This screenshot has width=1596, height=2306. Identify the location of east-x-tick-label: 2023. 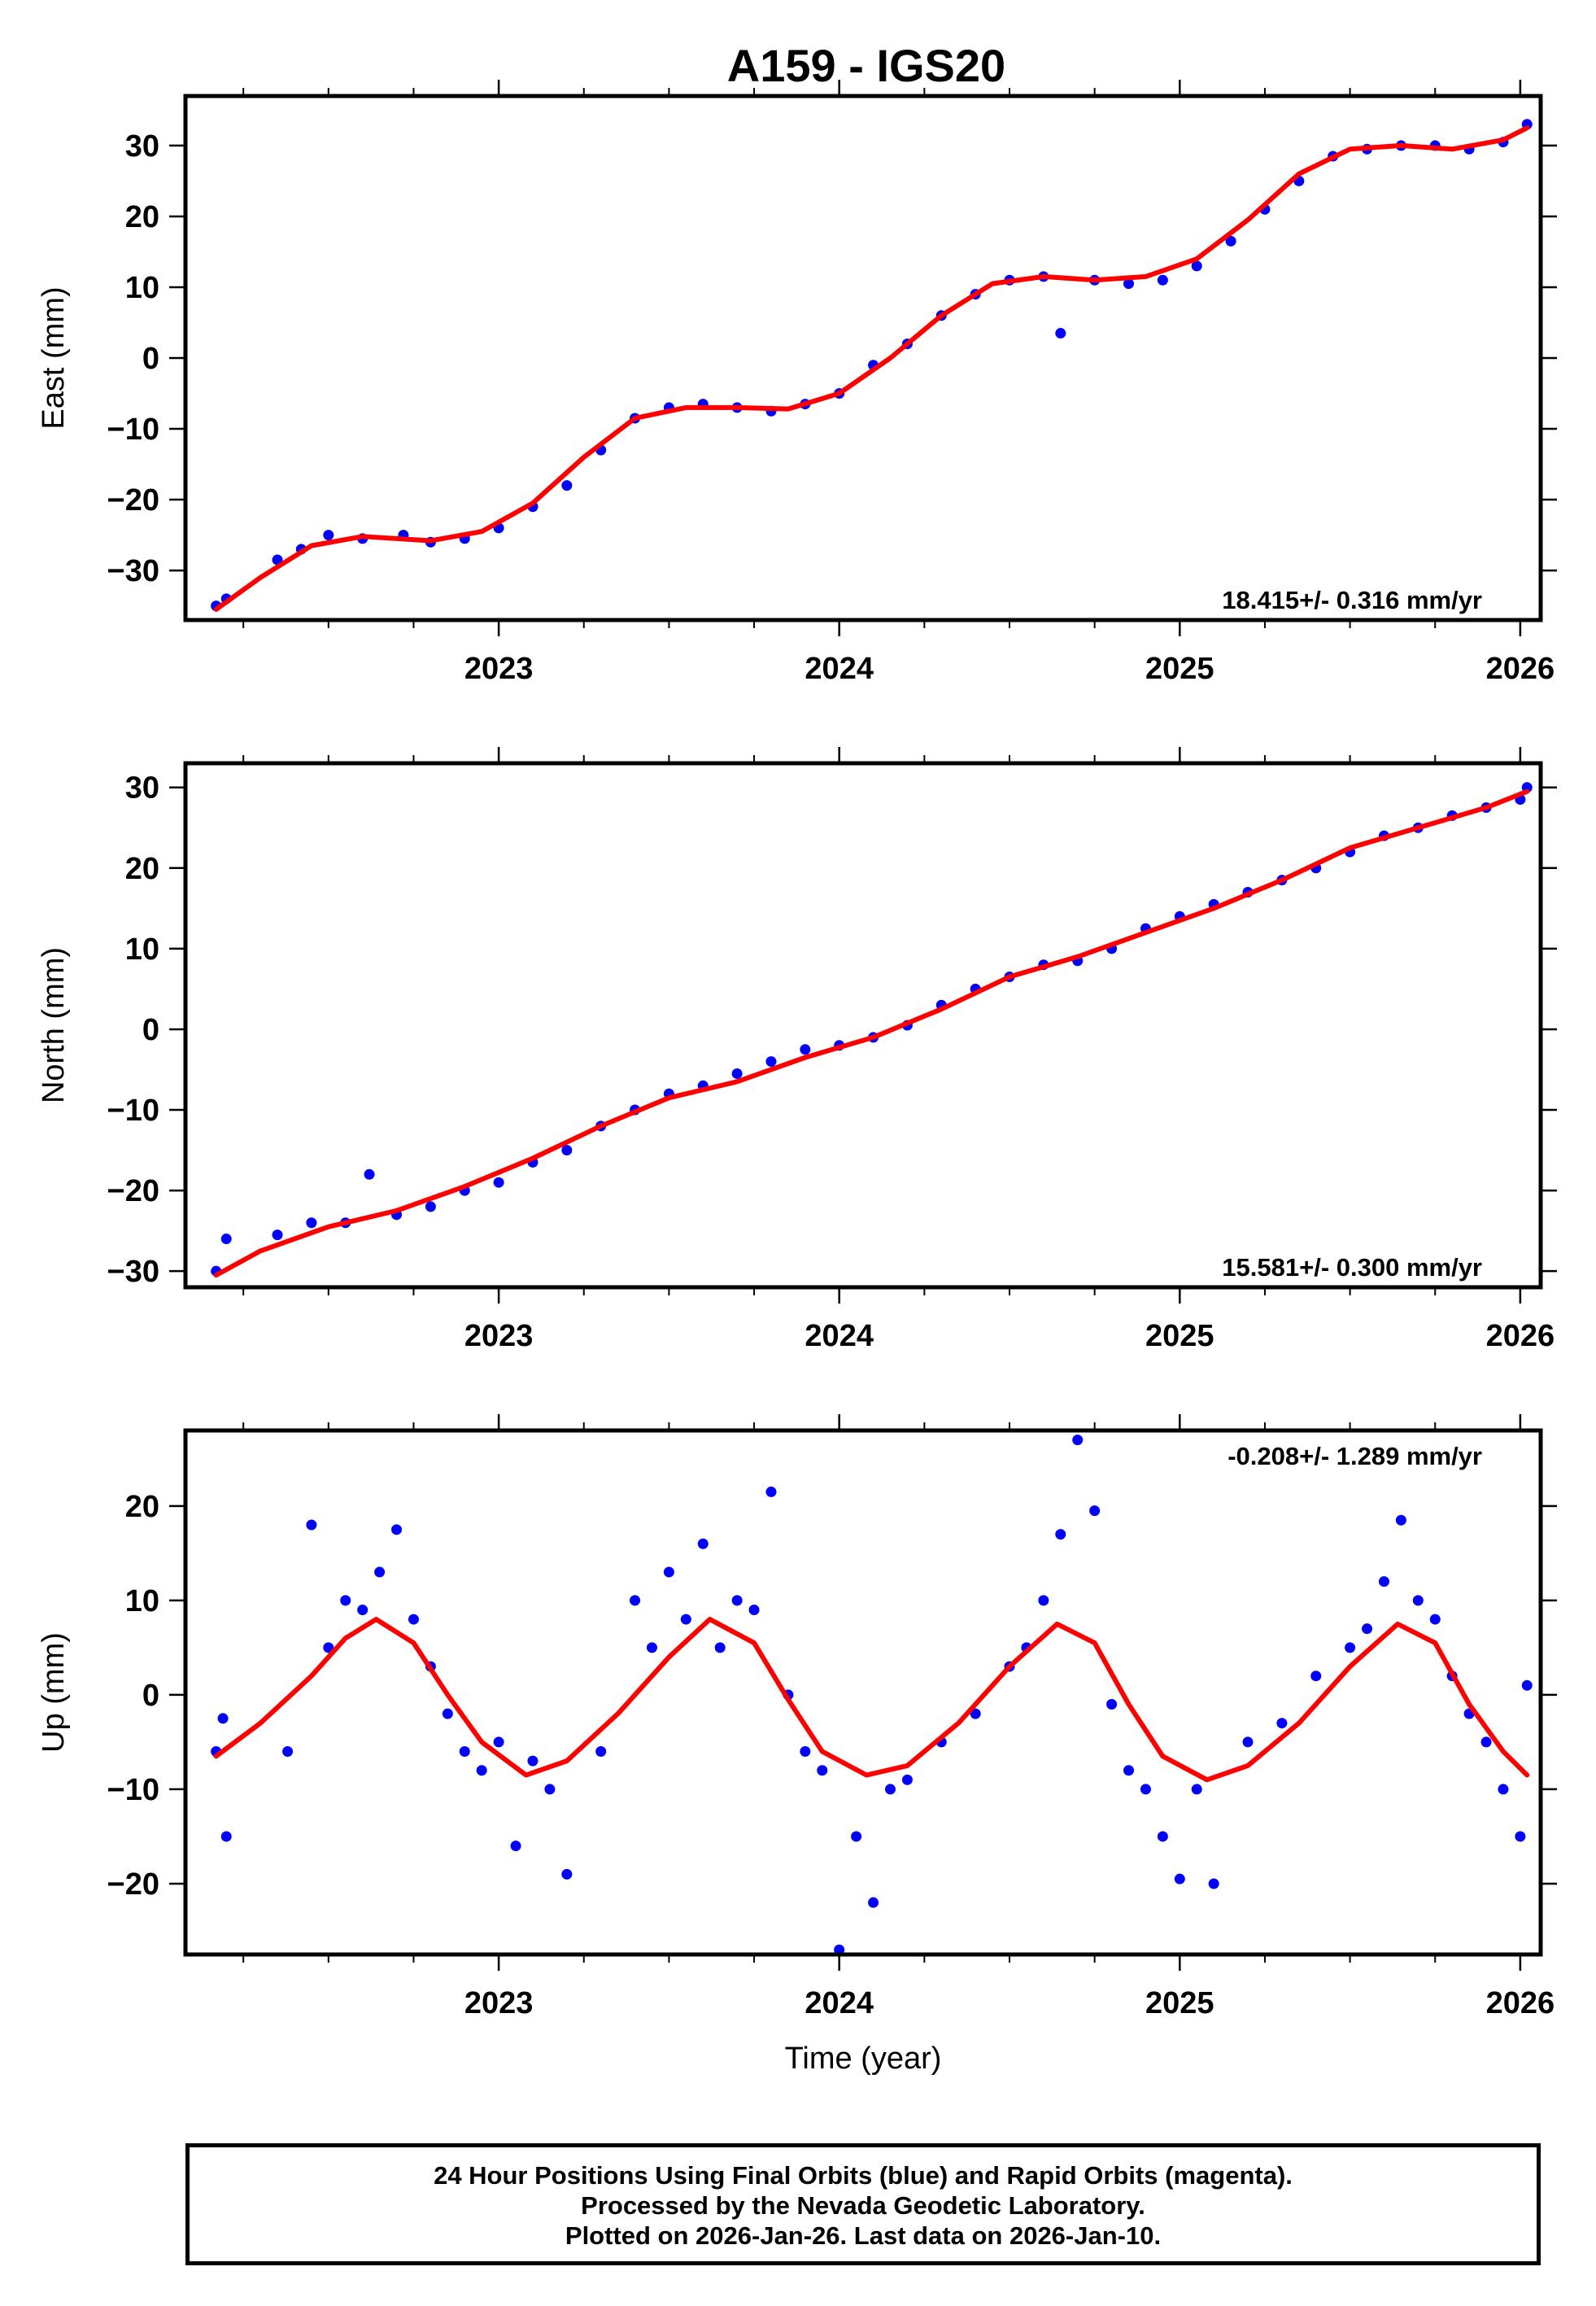
(499, 669).